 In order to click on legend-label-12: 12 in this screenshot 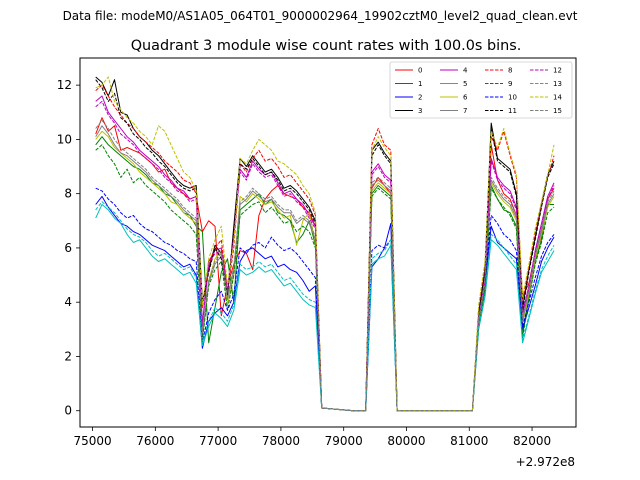, I will do `click(557, 71)`.